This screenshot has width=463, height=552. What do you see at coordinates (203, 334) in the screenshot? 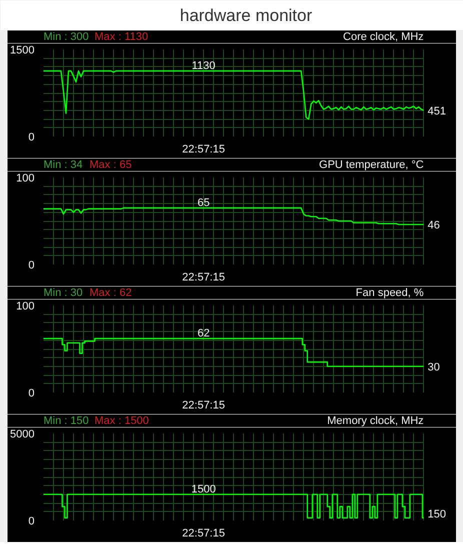
I see `data-label: 62` at bounding box center [203, 334].